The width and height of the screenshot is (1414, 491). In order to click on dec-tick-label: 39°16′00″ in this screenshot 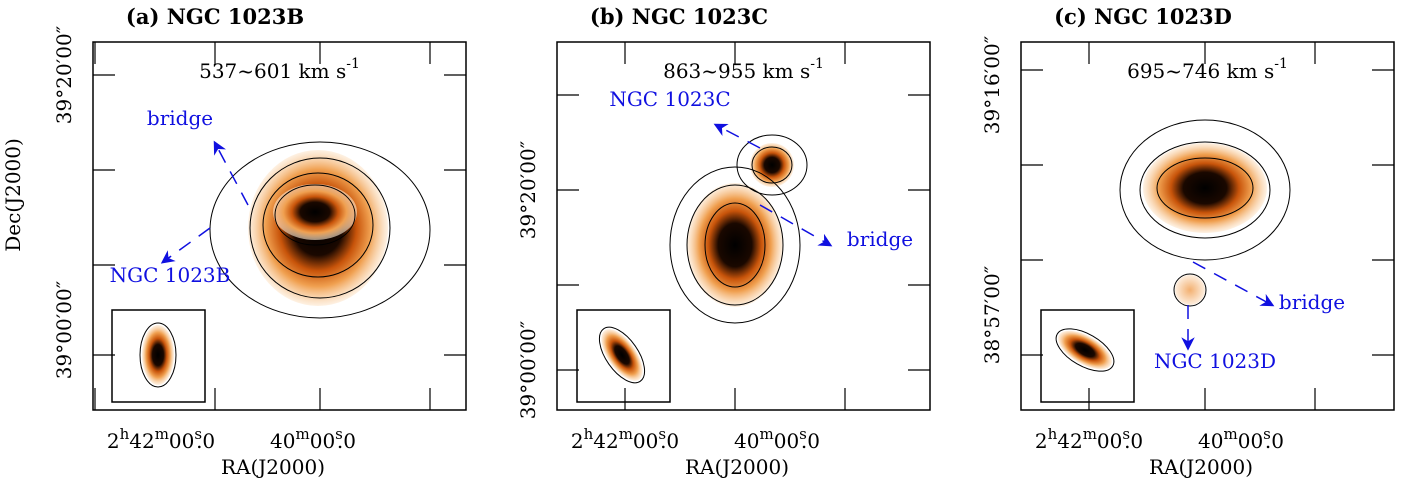, I will do `click(992, 85)`.